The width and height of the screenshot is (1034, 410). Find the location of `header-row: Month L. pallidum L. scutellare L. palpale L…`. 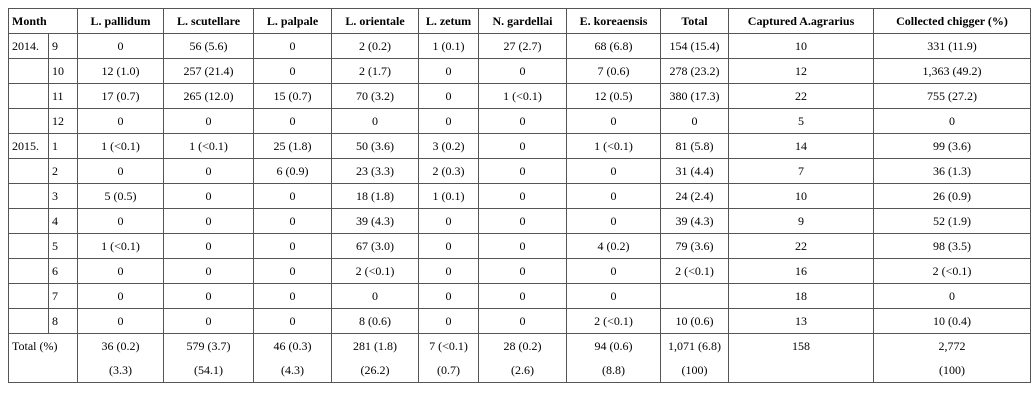

header-row: Month L. pallidum L. scutellare L. palpale L… is located at coordinates (519, 21).